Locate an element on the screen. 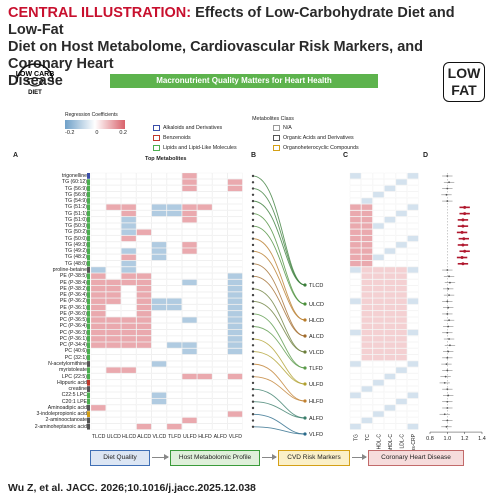  metabolite-label: C22:5 LPC is located at coordinates (74, 395).